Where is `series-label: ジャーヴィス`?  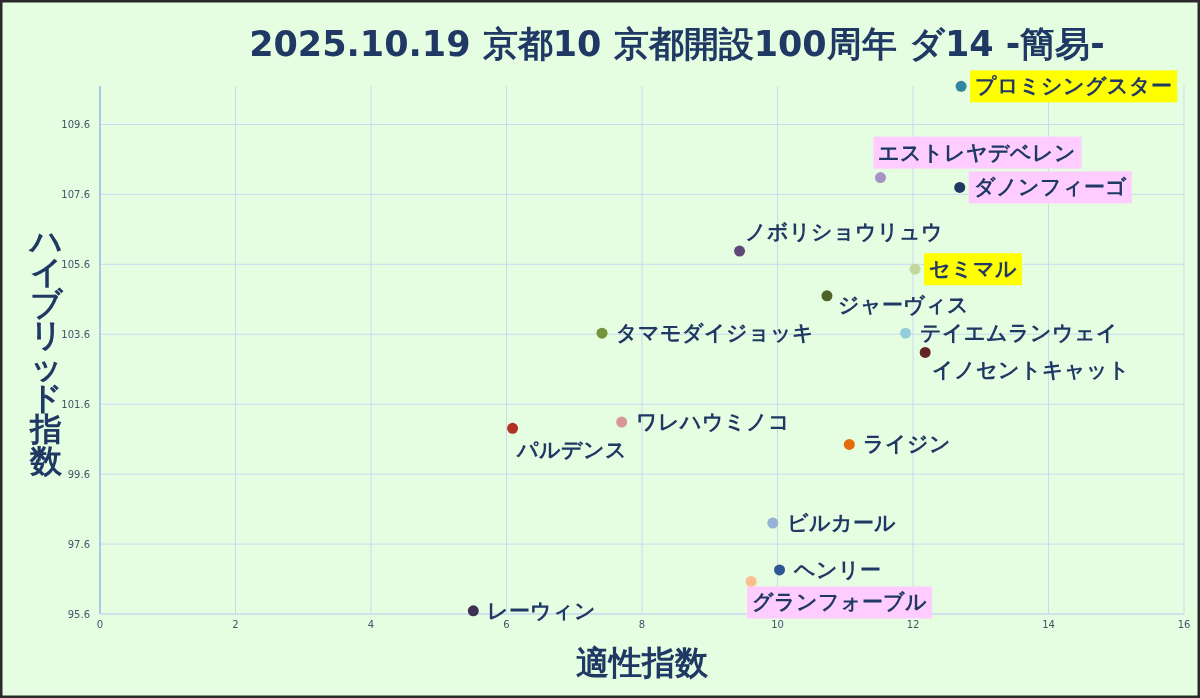 series-label: ジャーヴィス is located at coordinates (903, 304).